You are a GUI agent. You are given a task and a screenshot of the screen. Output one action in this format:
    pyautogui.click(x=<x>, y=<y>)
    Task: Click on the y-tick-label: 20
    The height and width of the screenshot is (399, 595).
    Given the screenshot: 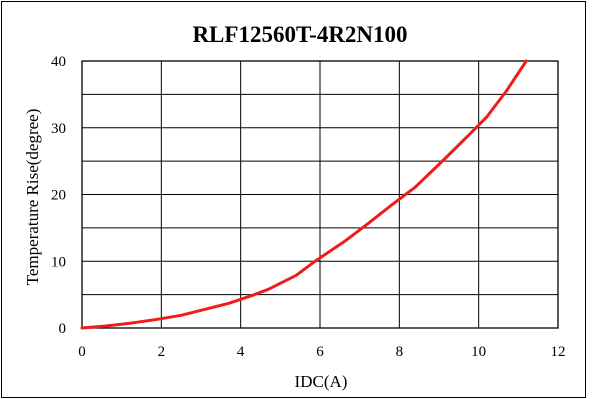 What is the action you would take?
    pyautogui.click(x=58, y=196)
    